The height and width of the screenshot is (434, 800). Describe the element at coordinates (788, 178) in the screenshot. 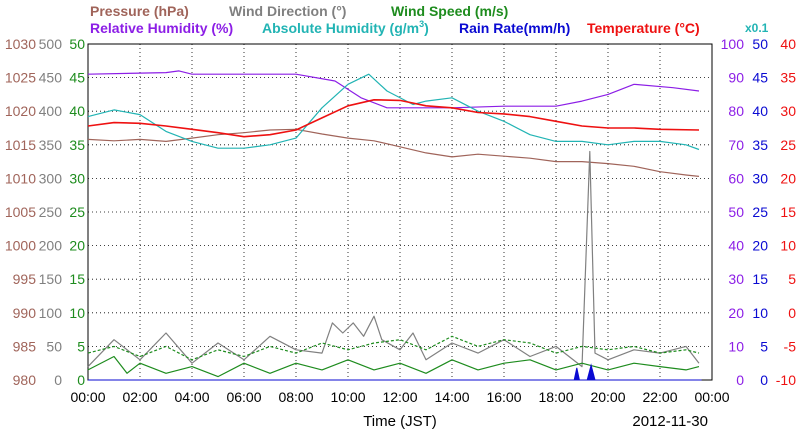

I see `temperature-tick-label: 20` at that location.